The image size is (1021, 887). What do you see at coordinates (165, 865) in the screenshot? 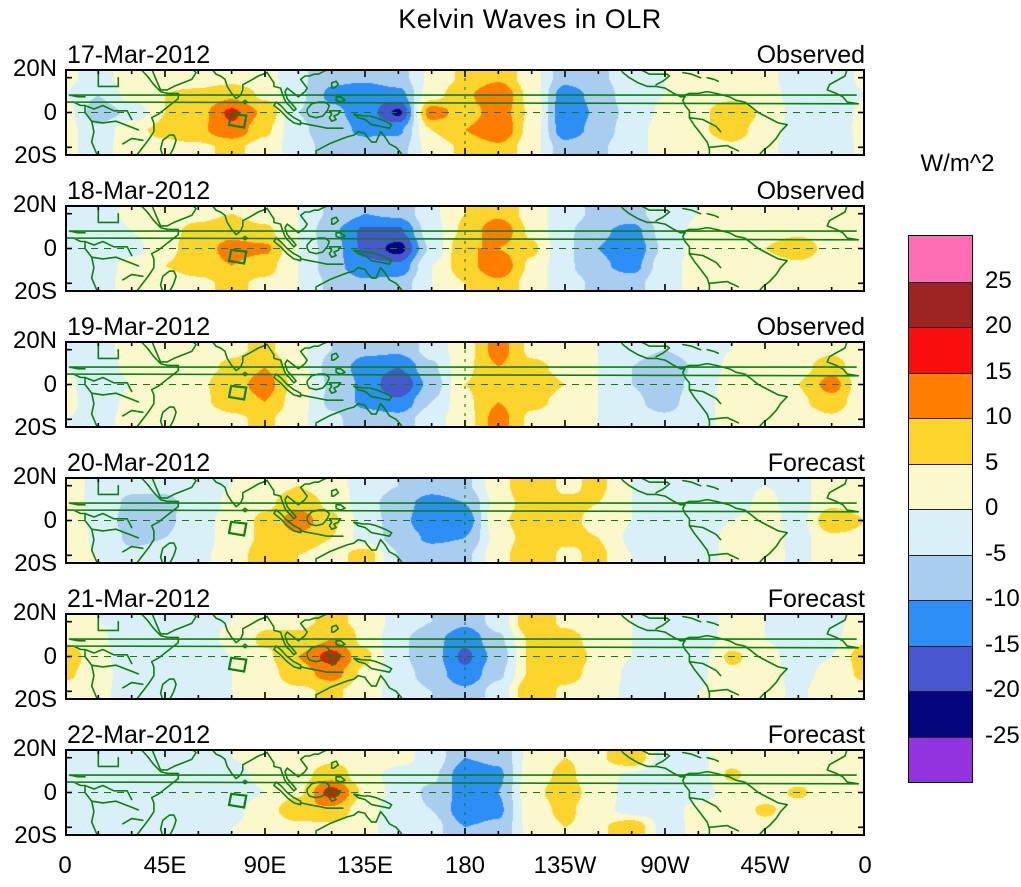
I see `x-tick-label: 45E` at bounding box center [165, 865].